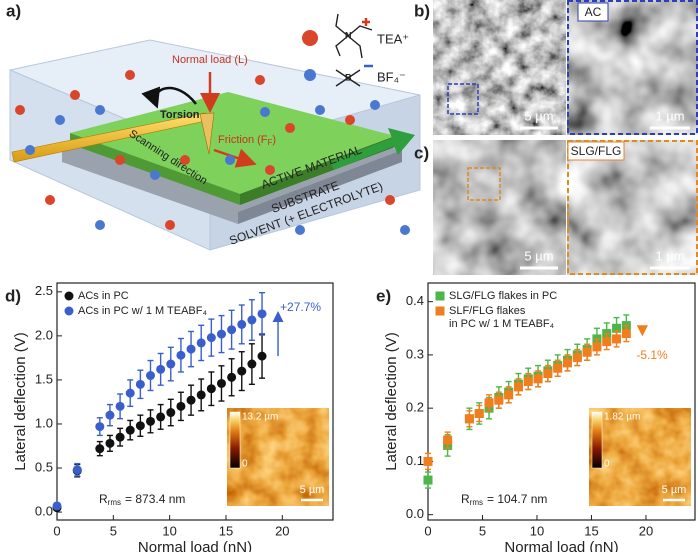  I want to click on rrms-value: = 104.7 nm, so click(517, 499).